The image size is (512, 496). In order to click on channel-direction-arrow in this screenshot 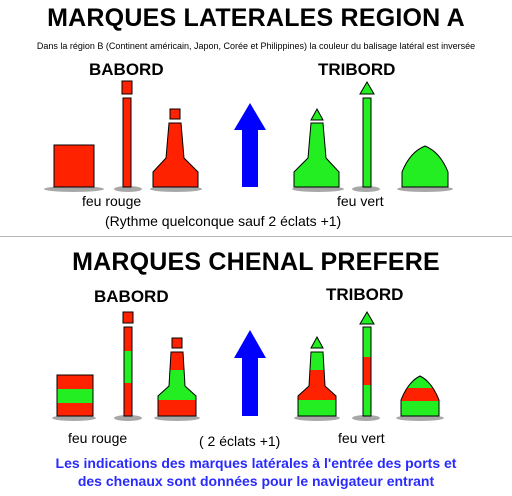, I will do `click(250, 373)`.